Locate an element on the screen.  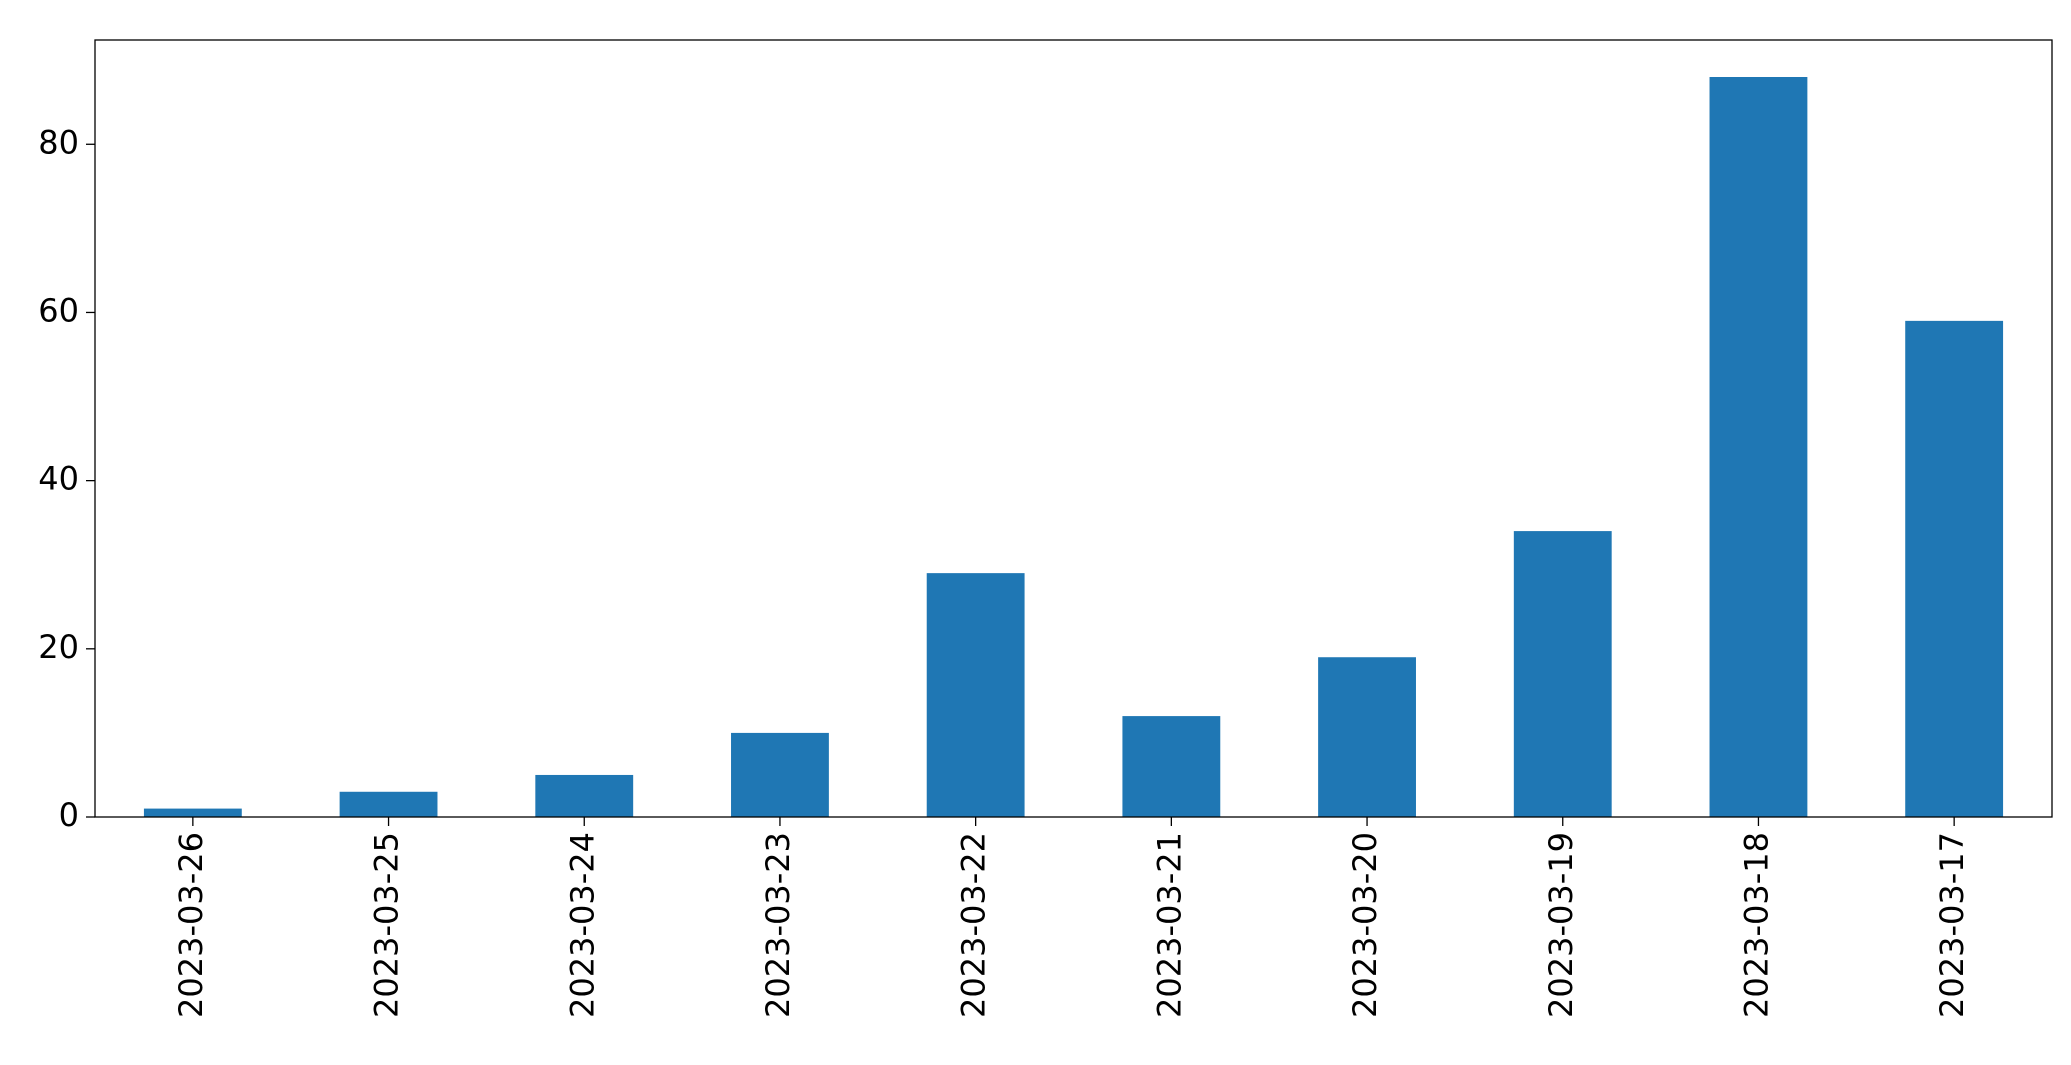
x-tick-label: 2023-03-20 is located at coordinates (1365, 925).